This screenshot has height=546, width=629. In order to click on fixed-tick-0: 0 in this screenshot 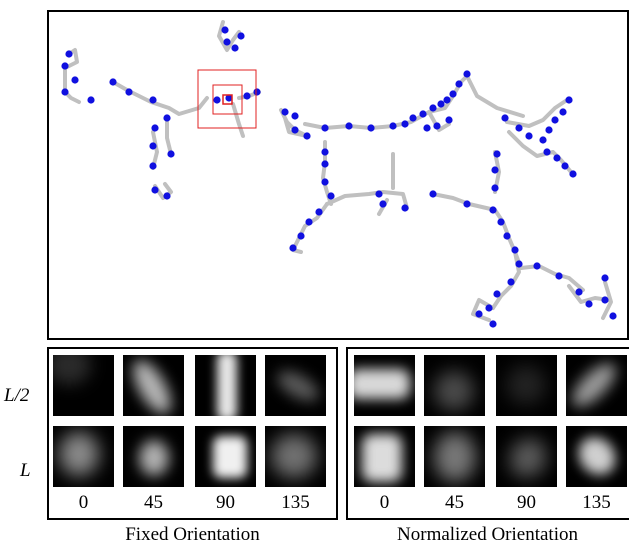, I will do `click(83, 502)`.